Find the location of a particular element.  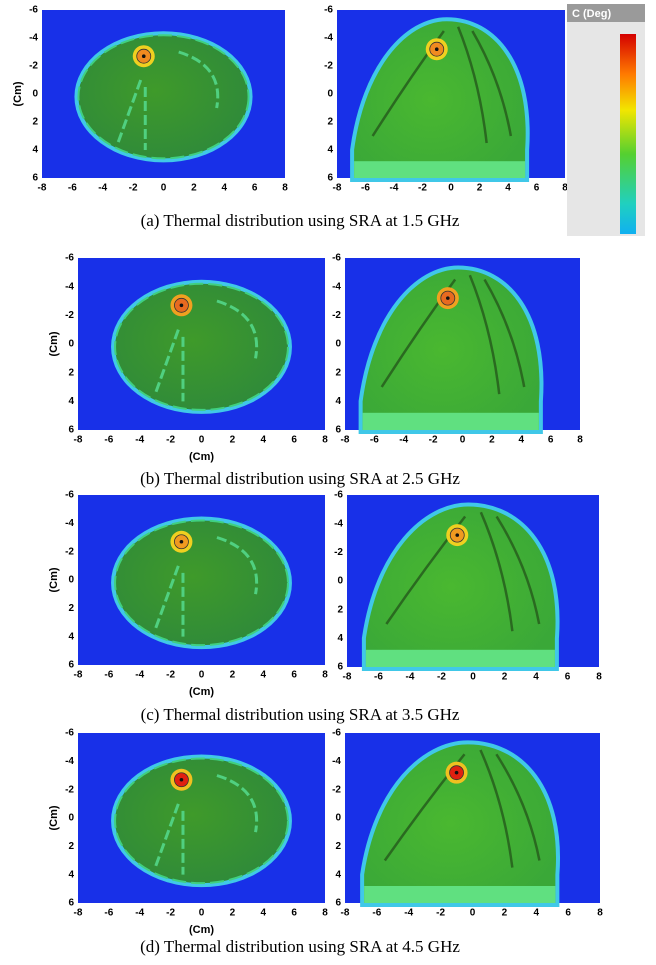

colorbar-title: C (Deg) is located at coordinates (591, 14).